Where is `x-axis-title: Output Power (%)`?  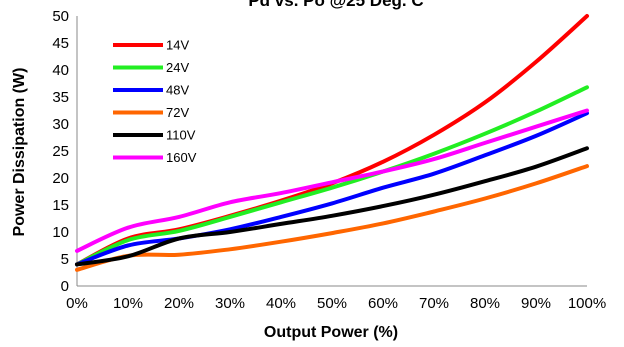
x-axis-title: Output Power (%) is located at coordinates (331, 332).